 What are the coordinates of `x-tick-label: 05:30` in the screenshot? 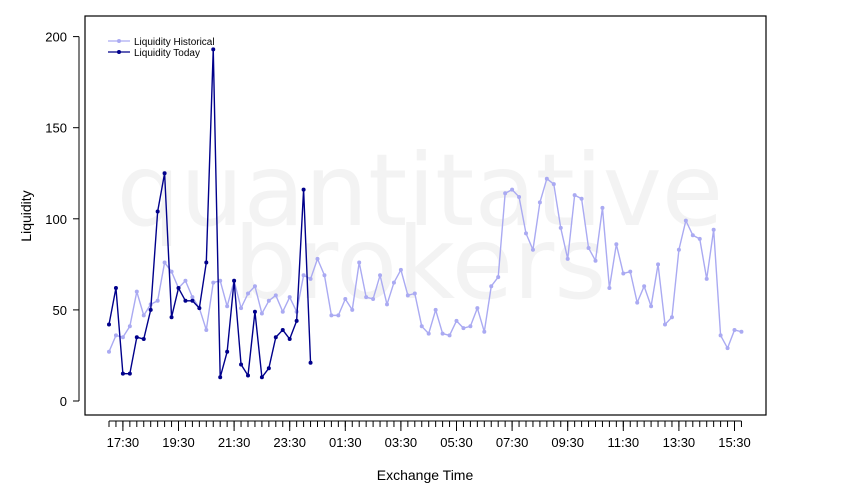 It's located at (456, 442).